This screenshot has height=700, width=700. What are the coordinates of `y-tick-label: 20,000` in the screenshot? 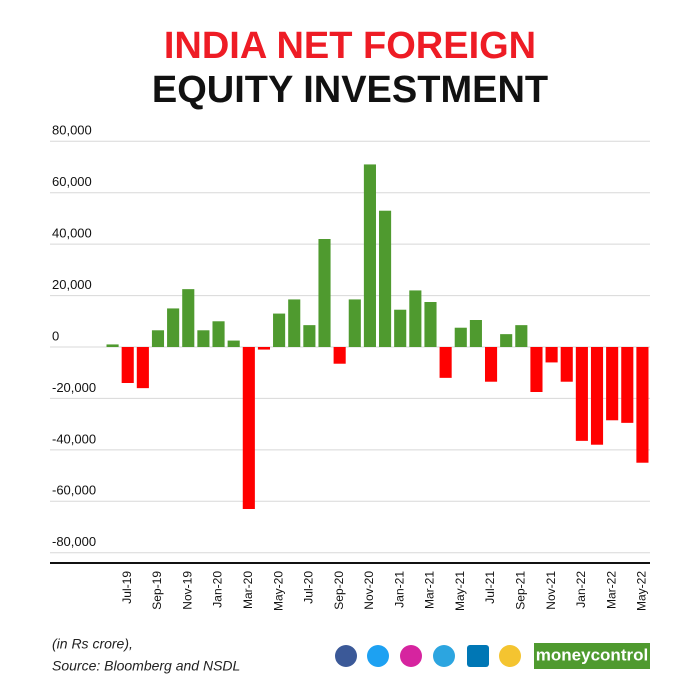 It's located at (72, 284).